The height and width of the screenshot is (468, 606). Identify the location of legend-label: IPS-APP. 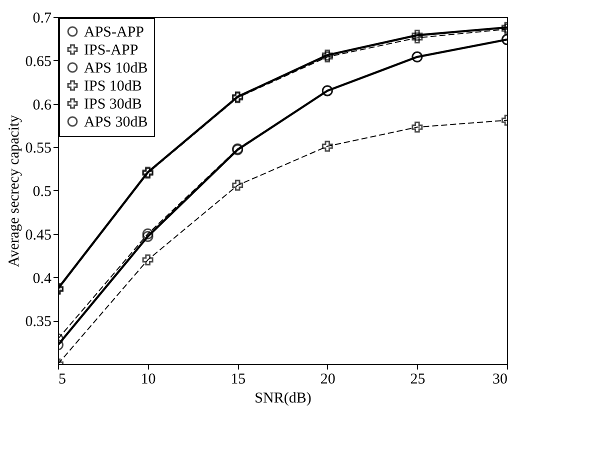
(111, 50).